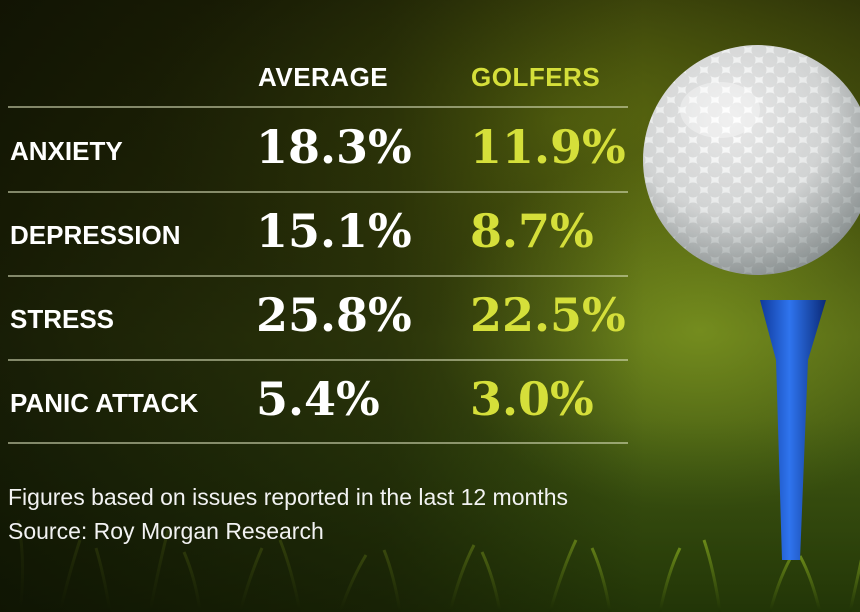  Describe the element at coordinates (334, 147) in the screenshot. I see `average-value: 18.3%` at that location.